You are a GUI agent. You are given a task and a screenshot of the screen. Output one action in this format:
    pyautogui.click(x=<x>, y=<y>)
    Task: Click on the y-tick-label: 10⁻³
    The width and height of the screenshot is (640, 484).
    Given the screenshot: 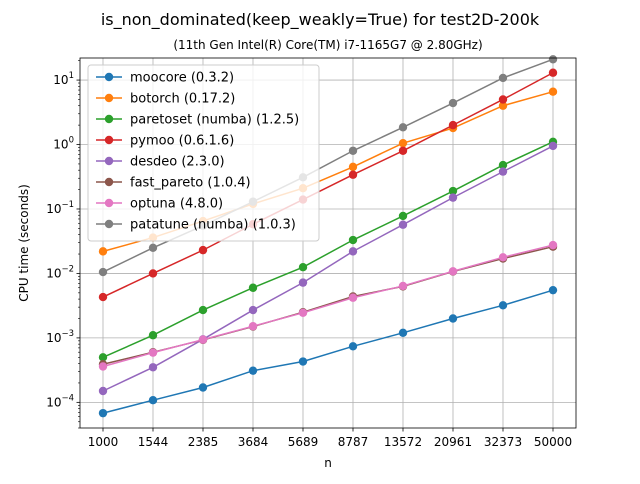 What is the action you would take?
    pyautogui.click(x=60, y=337)
    